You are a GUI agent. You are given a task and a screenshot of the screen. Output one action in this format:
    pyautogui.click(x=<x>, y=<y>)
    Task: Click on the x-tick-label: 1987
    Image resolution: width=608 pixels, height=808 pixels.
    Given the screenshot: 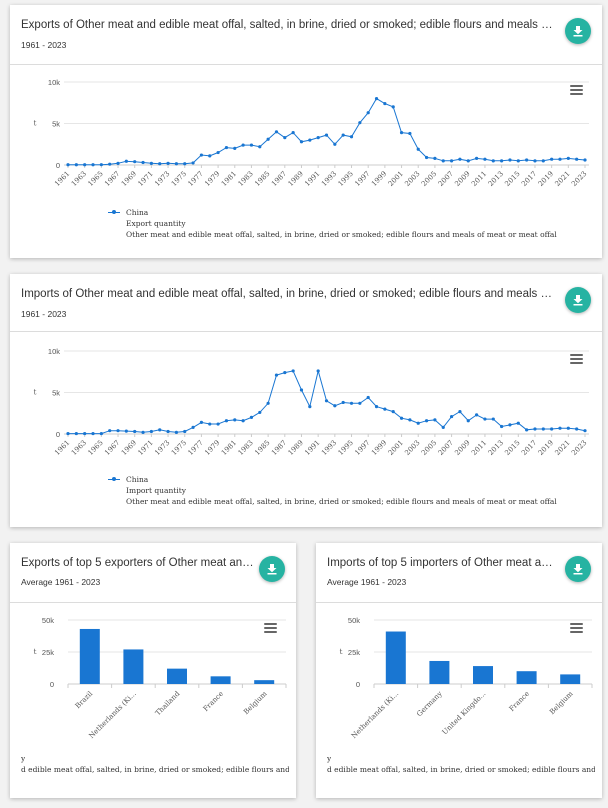 What is the action you would take?
    pyautogui.click(x=279, y=448)
    